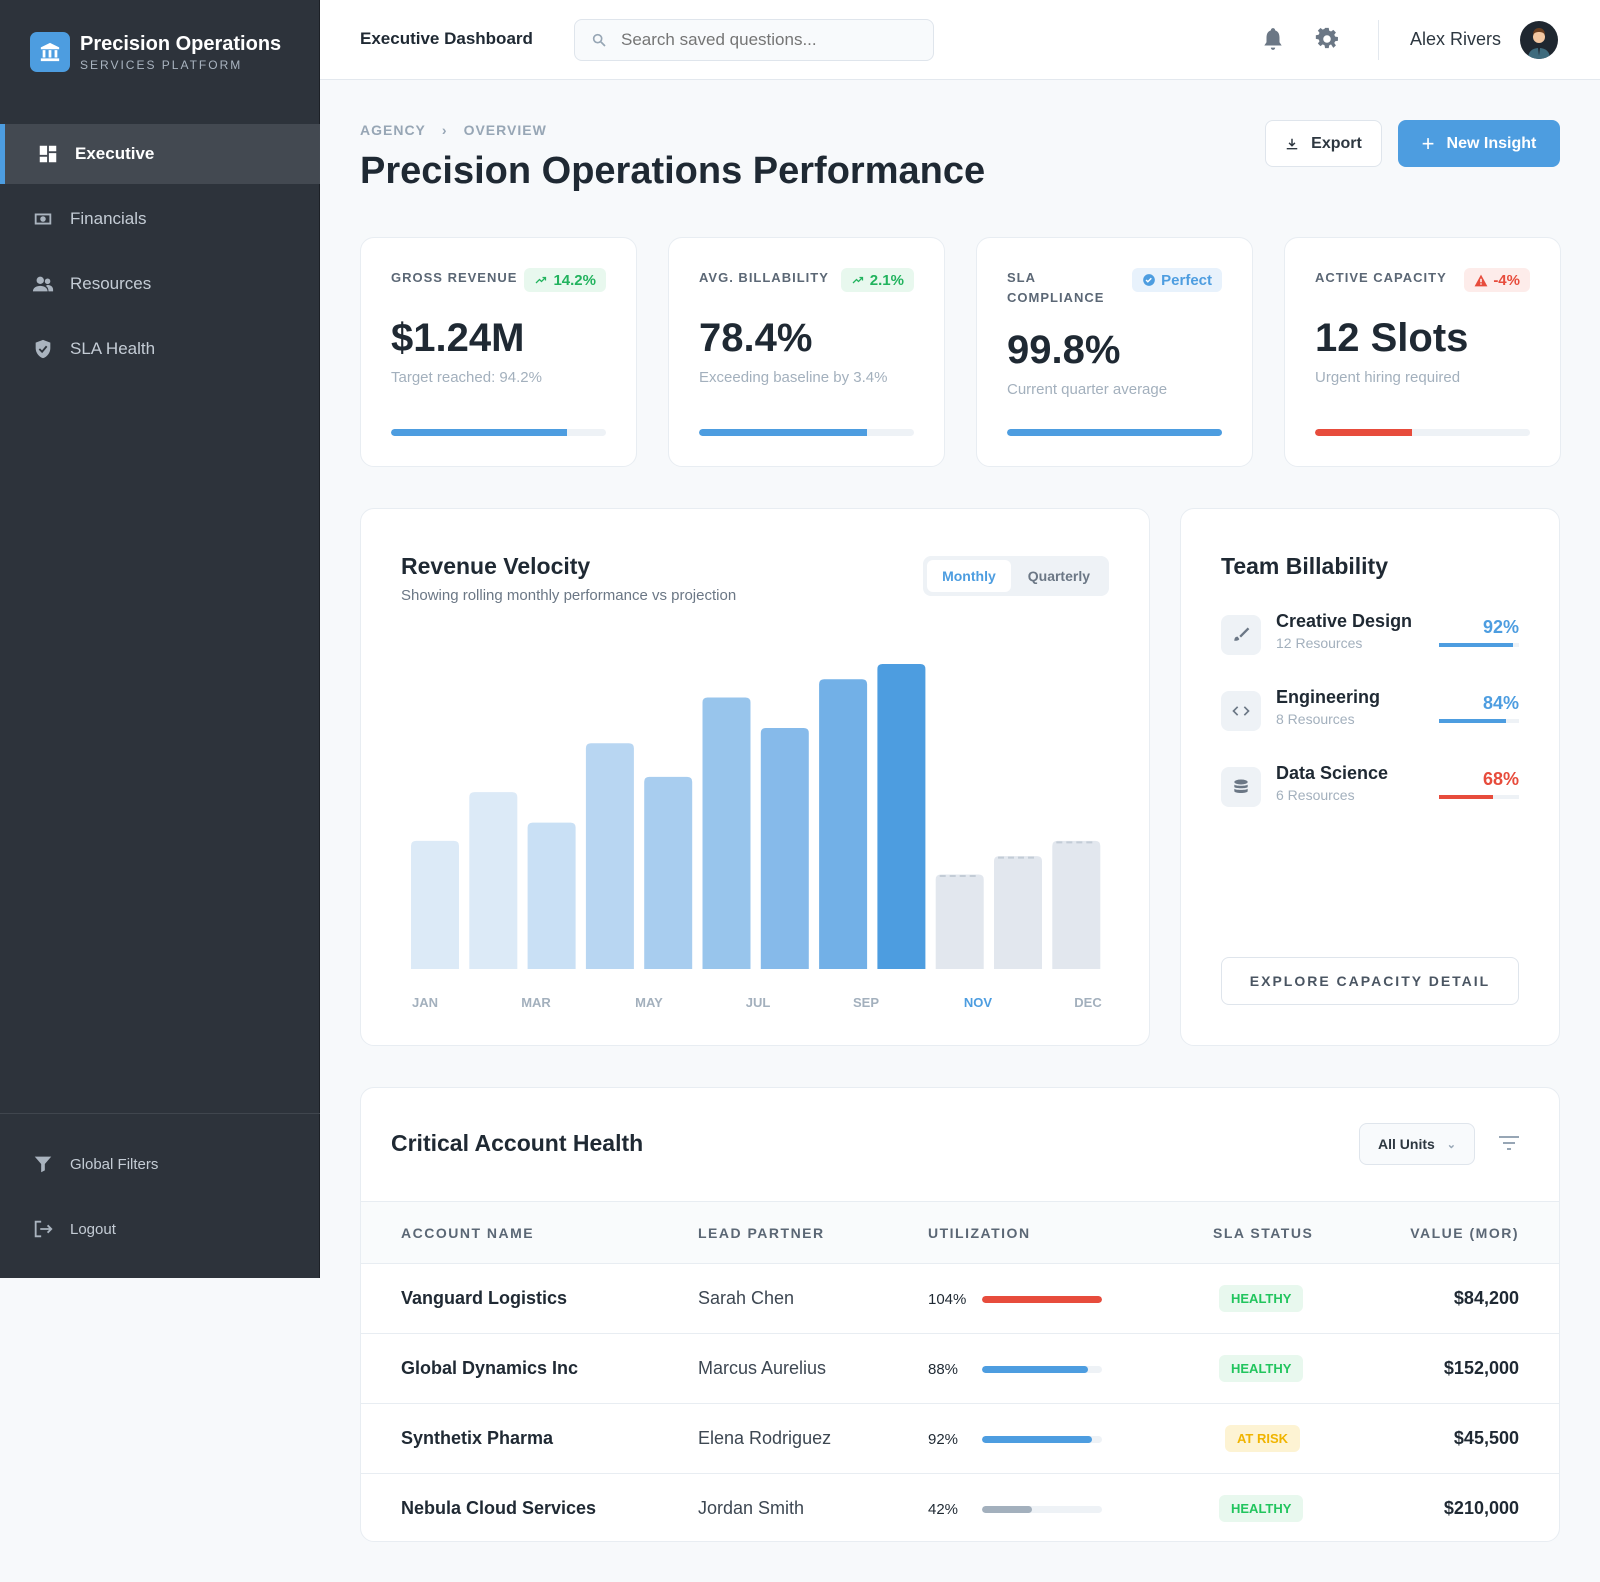  What do you see at coordinates (1500, 703) in the screenshot?
I see `team-percent: 84%` at bounding box center [1500, 703].